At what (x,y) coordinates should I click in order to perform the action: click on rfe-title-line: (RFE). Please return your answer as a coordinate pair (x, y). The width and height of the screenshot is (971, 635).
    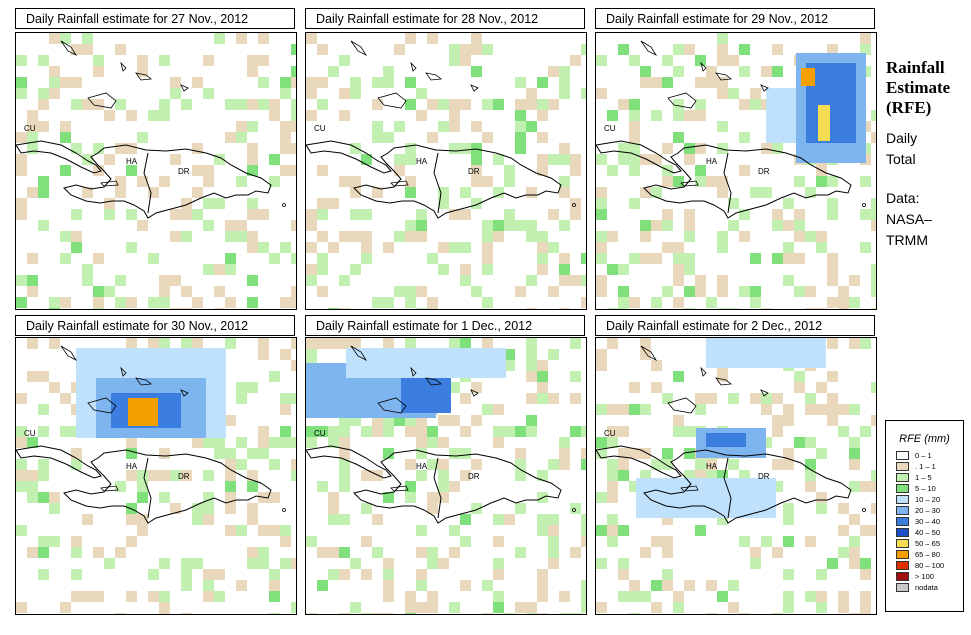
    Looking at the image, I should click on (909, 107).